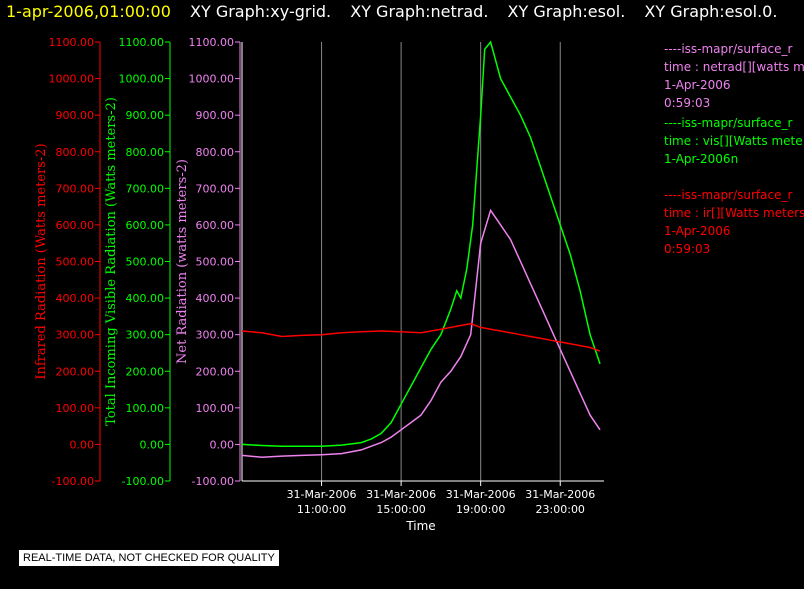 Image resolution: width=804 pixels, height=589 pixels. I want to click on y-tick-label-2-2: 900.00, so click(215, 115).